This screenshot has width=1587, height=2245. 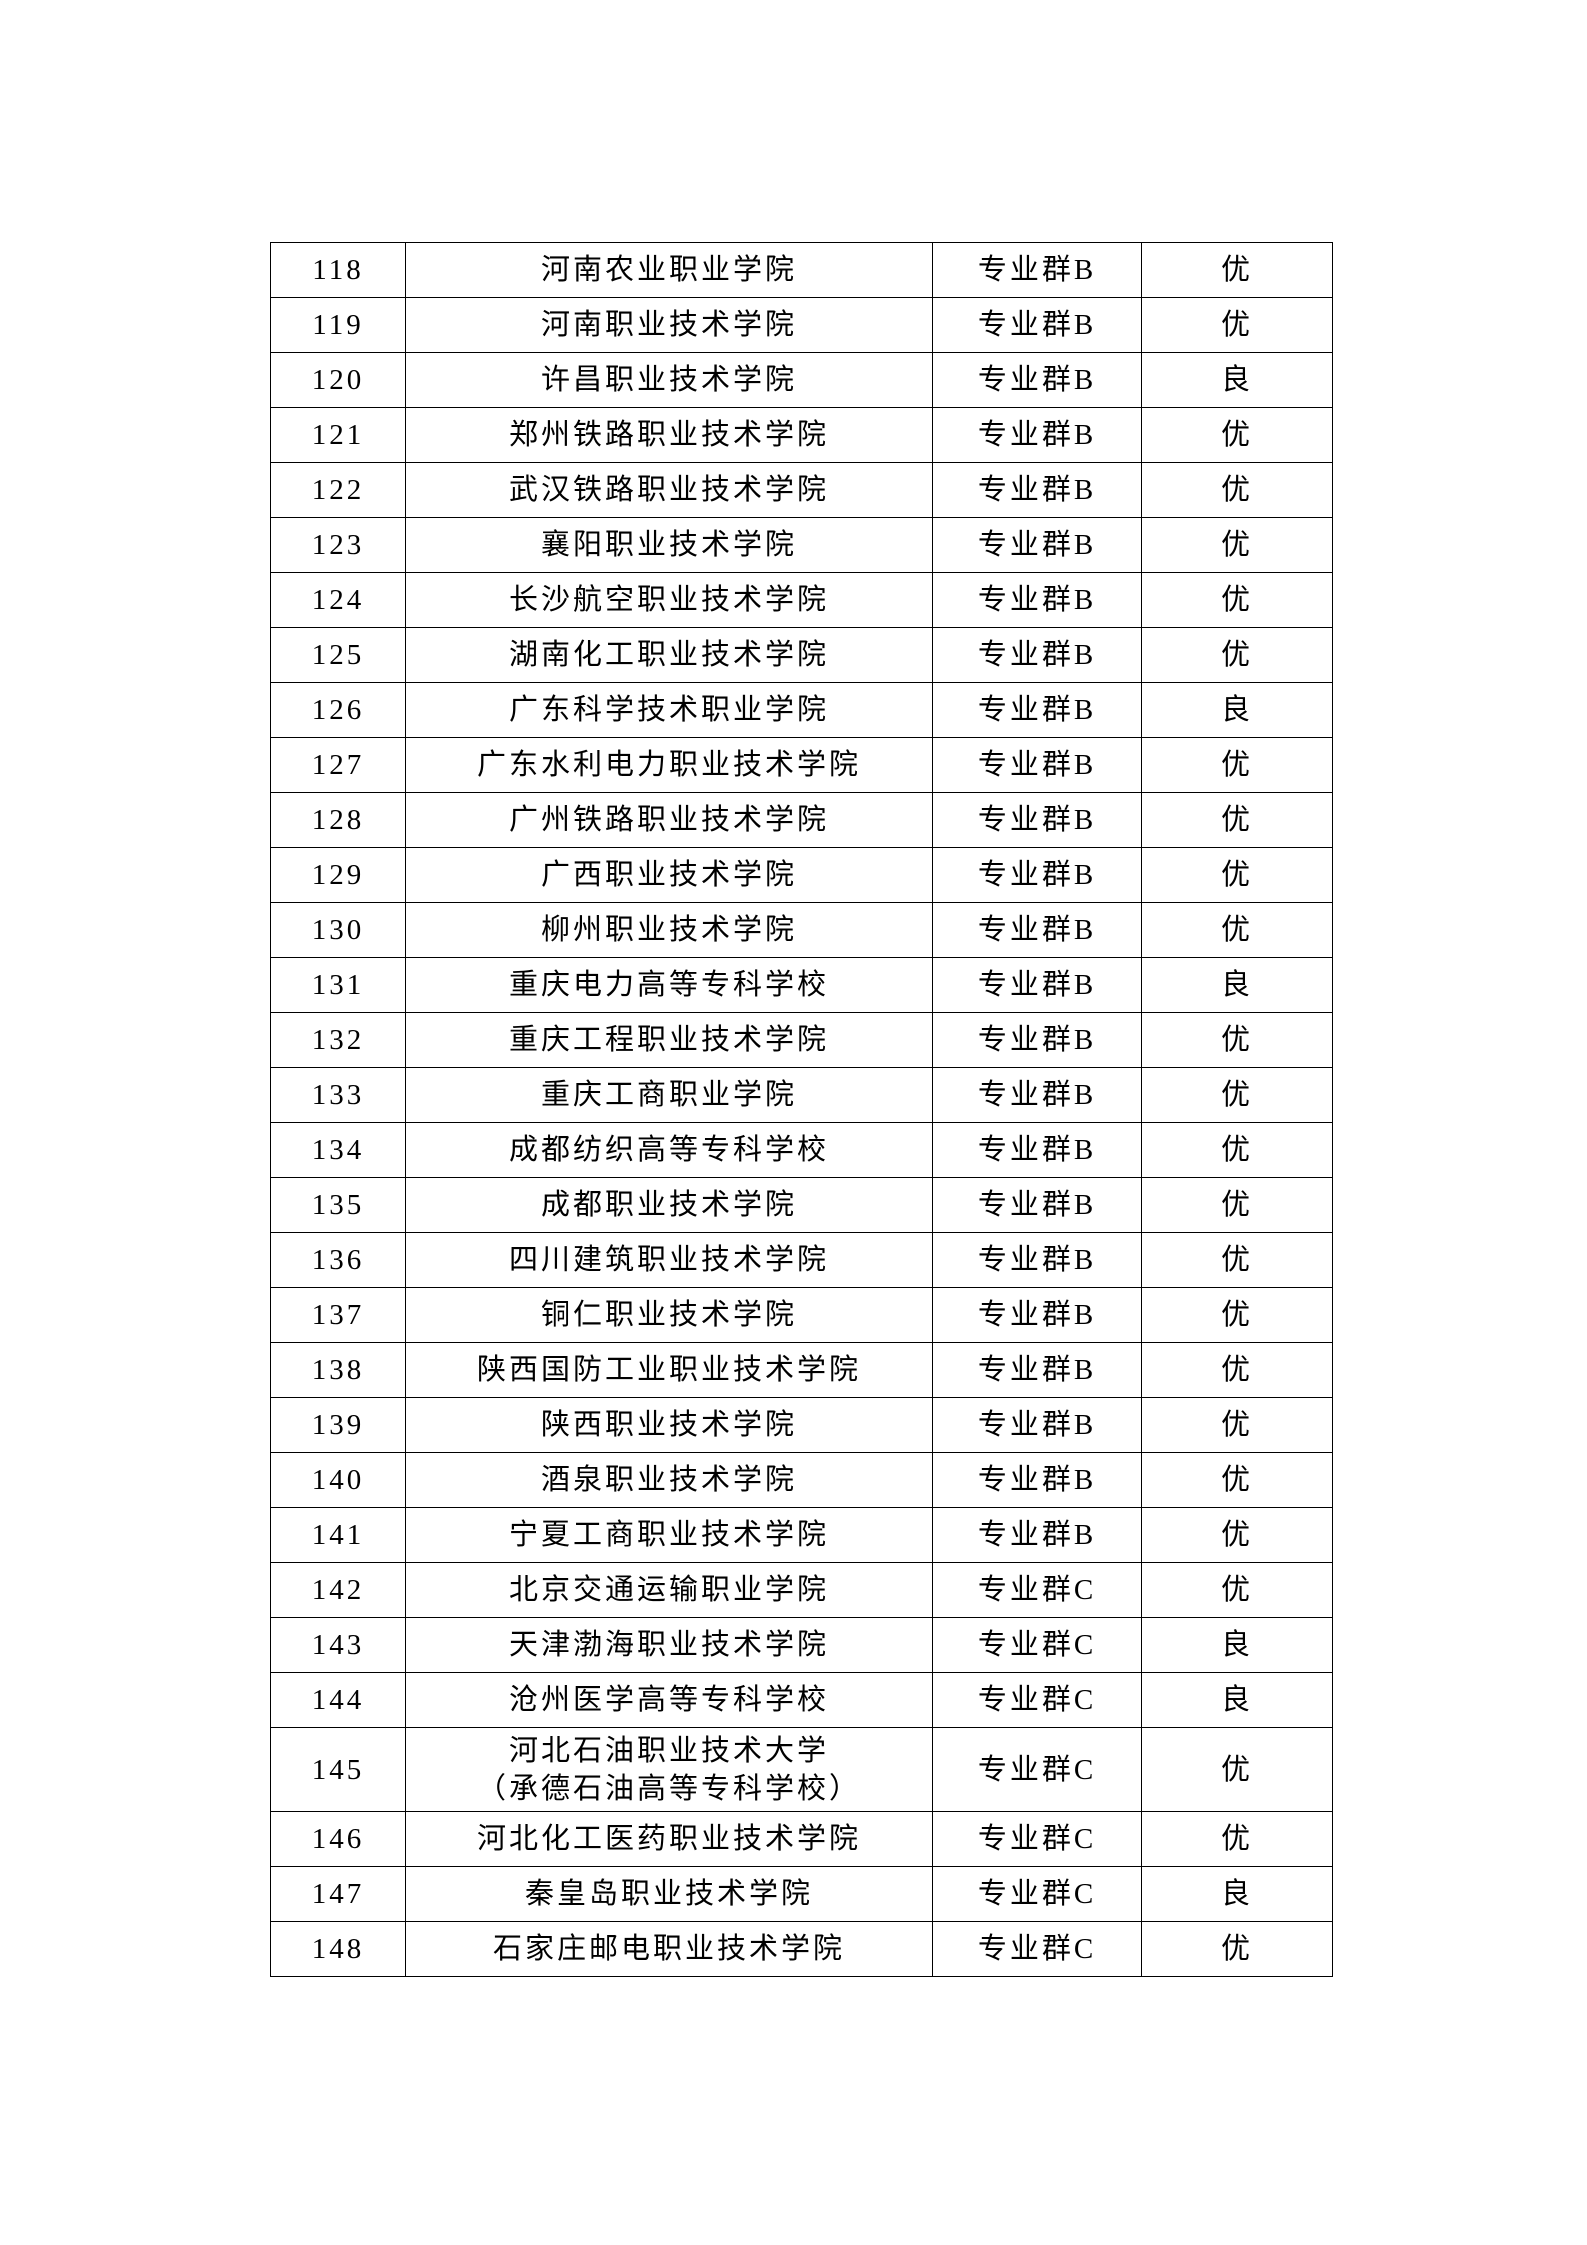 I want to click on school-name-line: 北京交通运输职业学院, so click(x=668, y=1590).